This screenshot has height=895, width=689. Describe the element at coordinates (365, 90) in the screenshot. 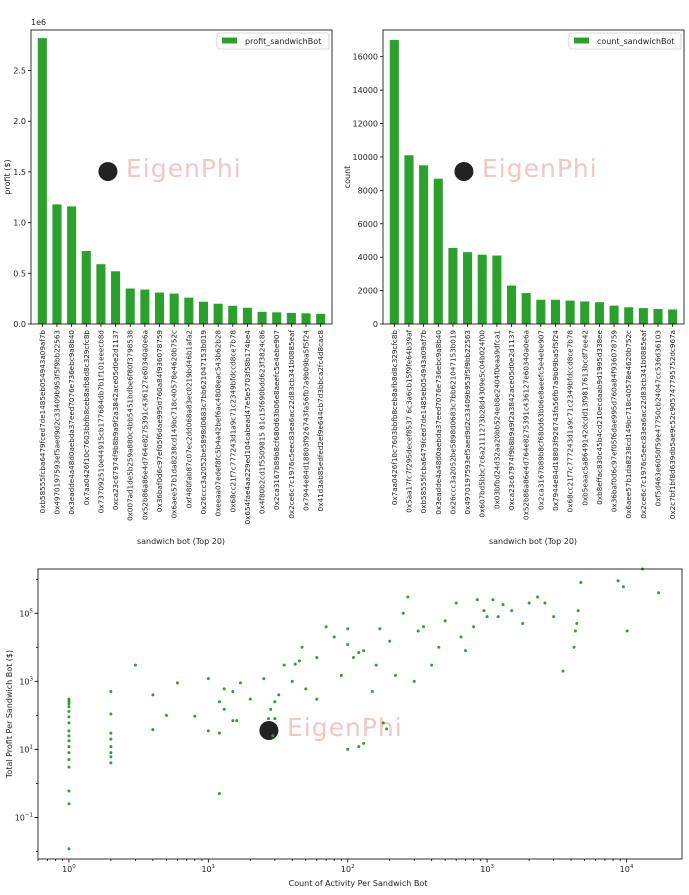

I see `y-tick-label: 14000` at that location.